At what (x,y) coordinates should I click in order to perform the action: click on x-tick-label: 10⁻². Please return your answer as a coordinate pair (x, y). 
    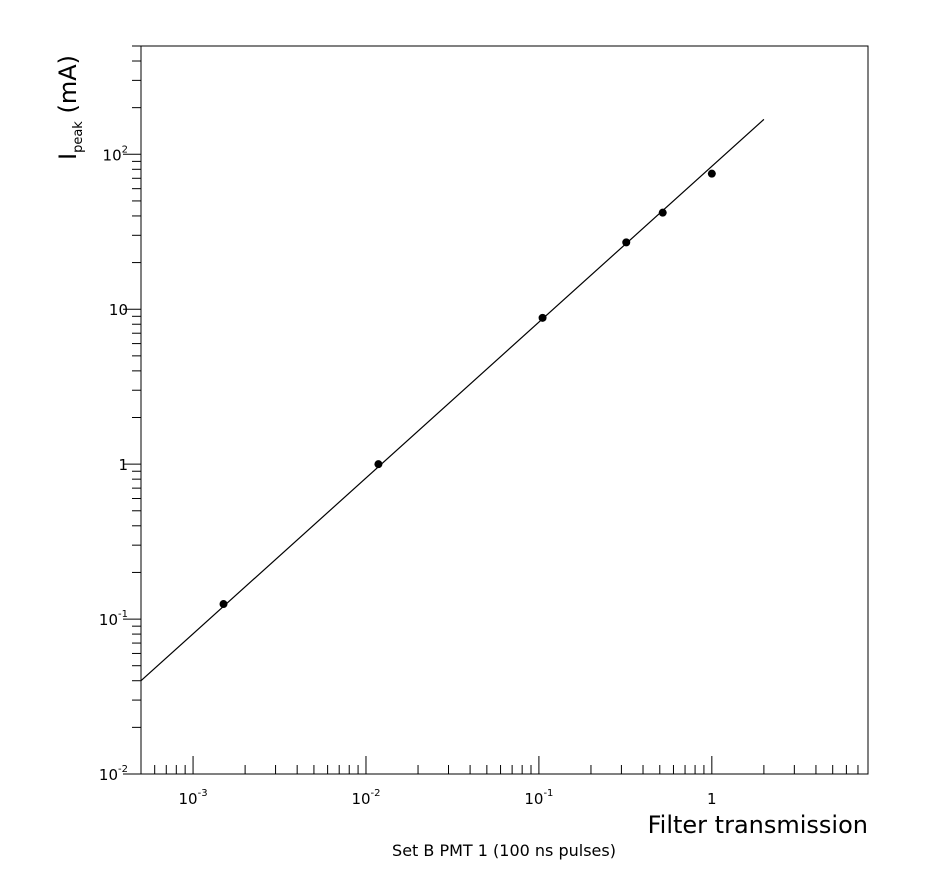
    Looking at the image, I should click on (365, 798).